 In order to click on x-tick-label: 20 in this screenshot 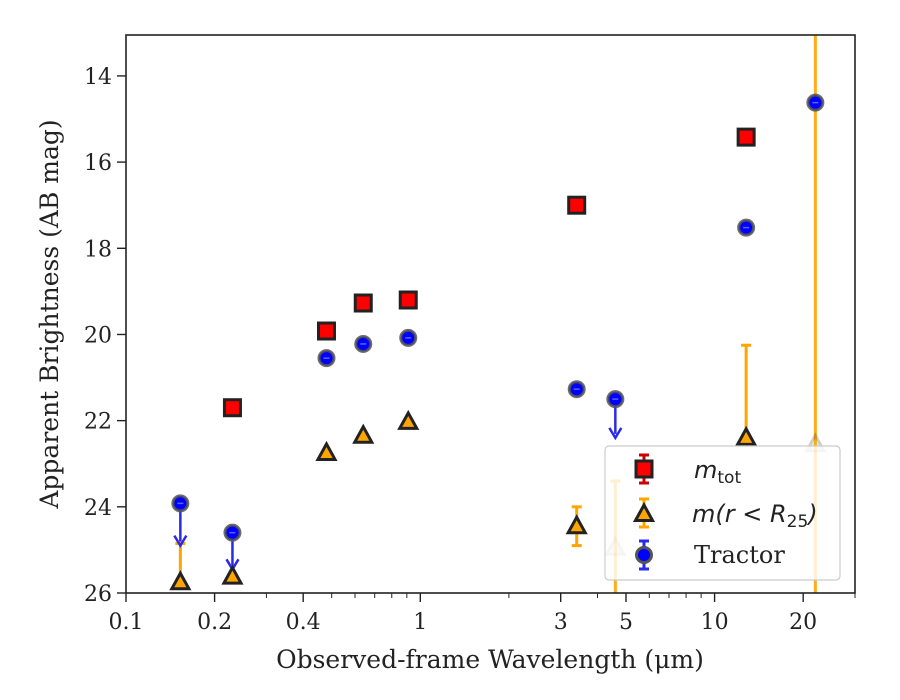, I will do `click(803, 622)`.